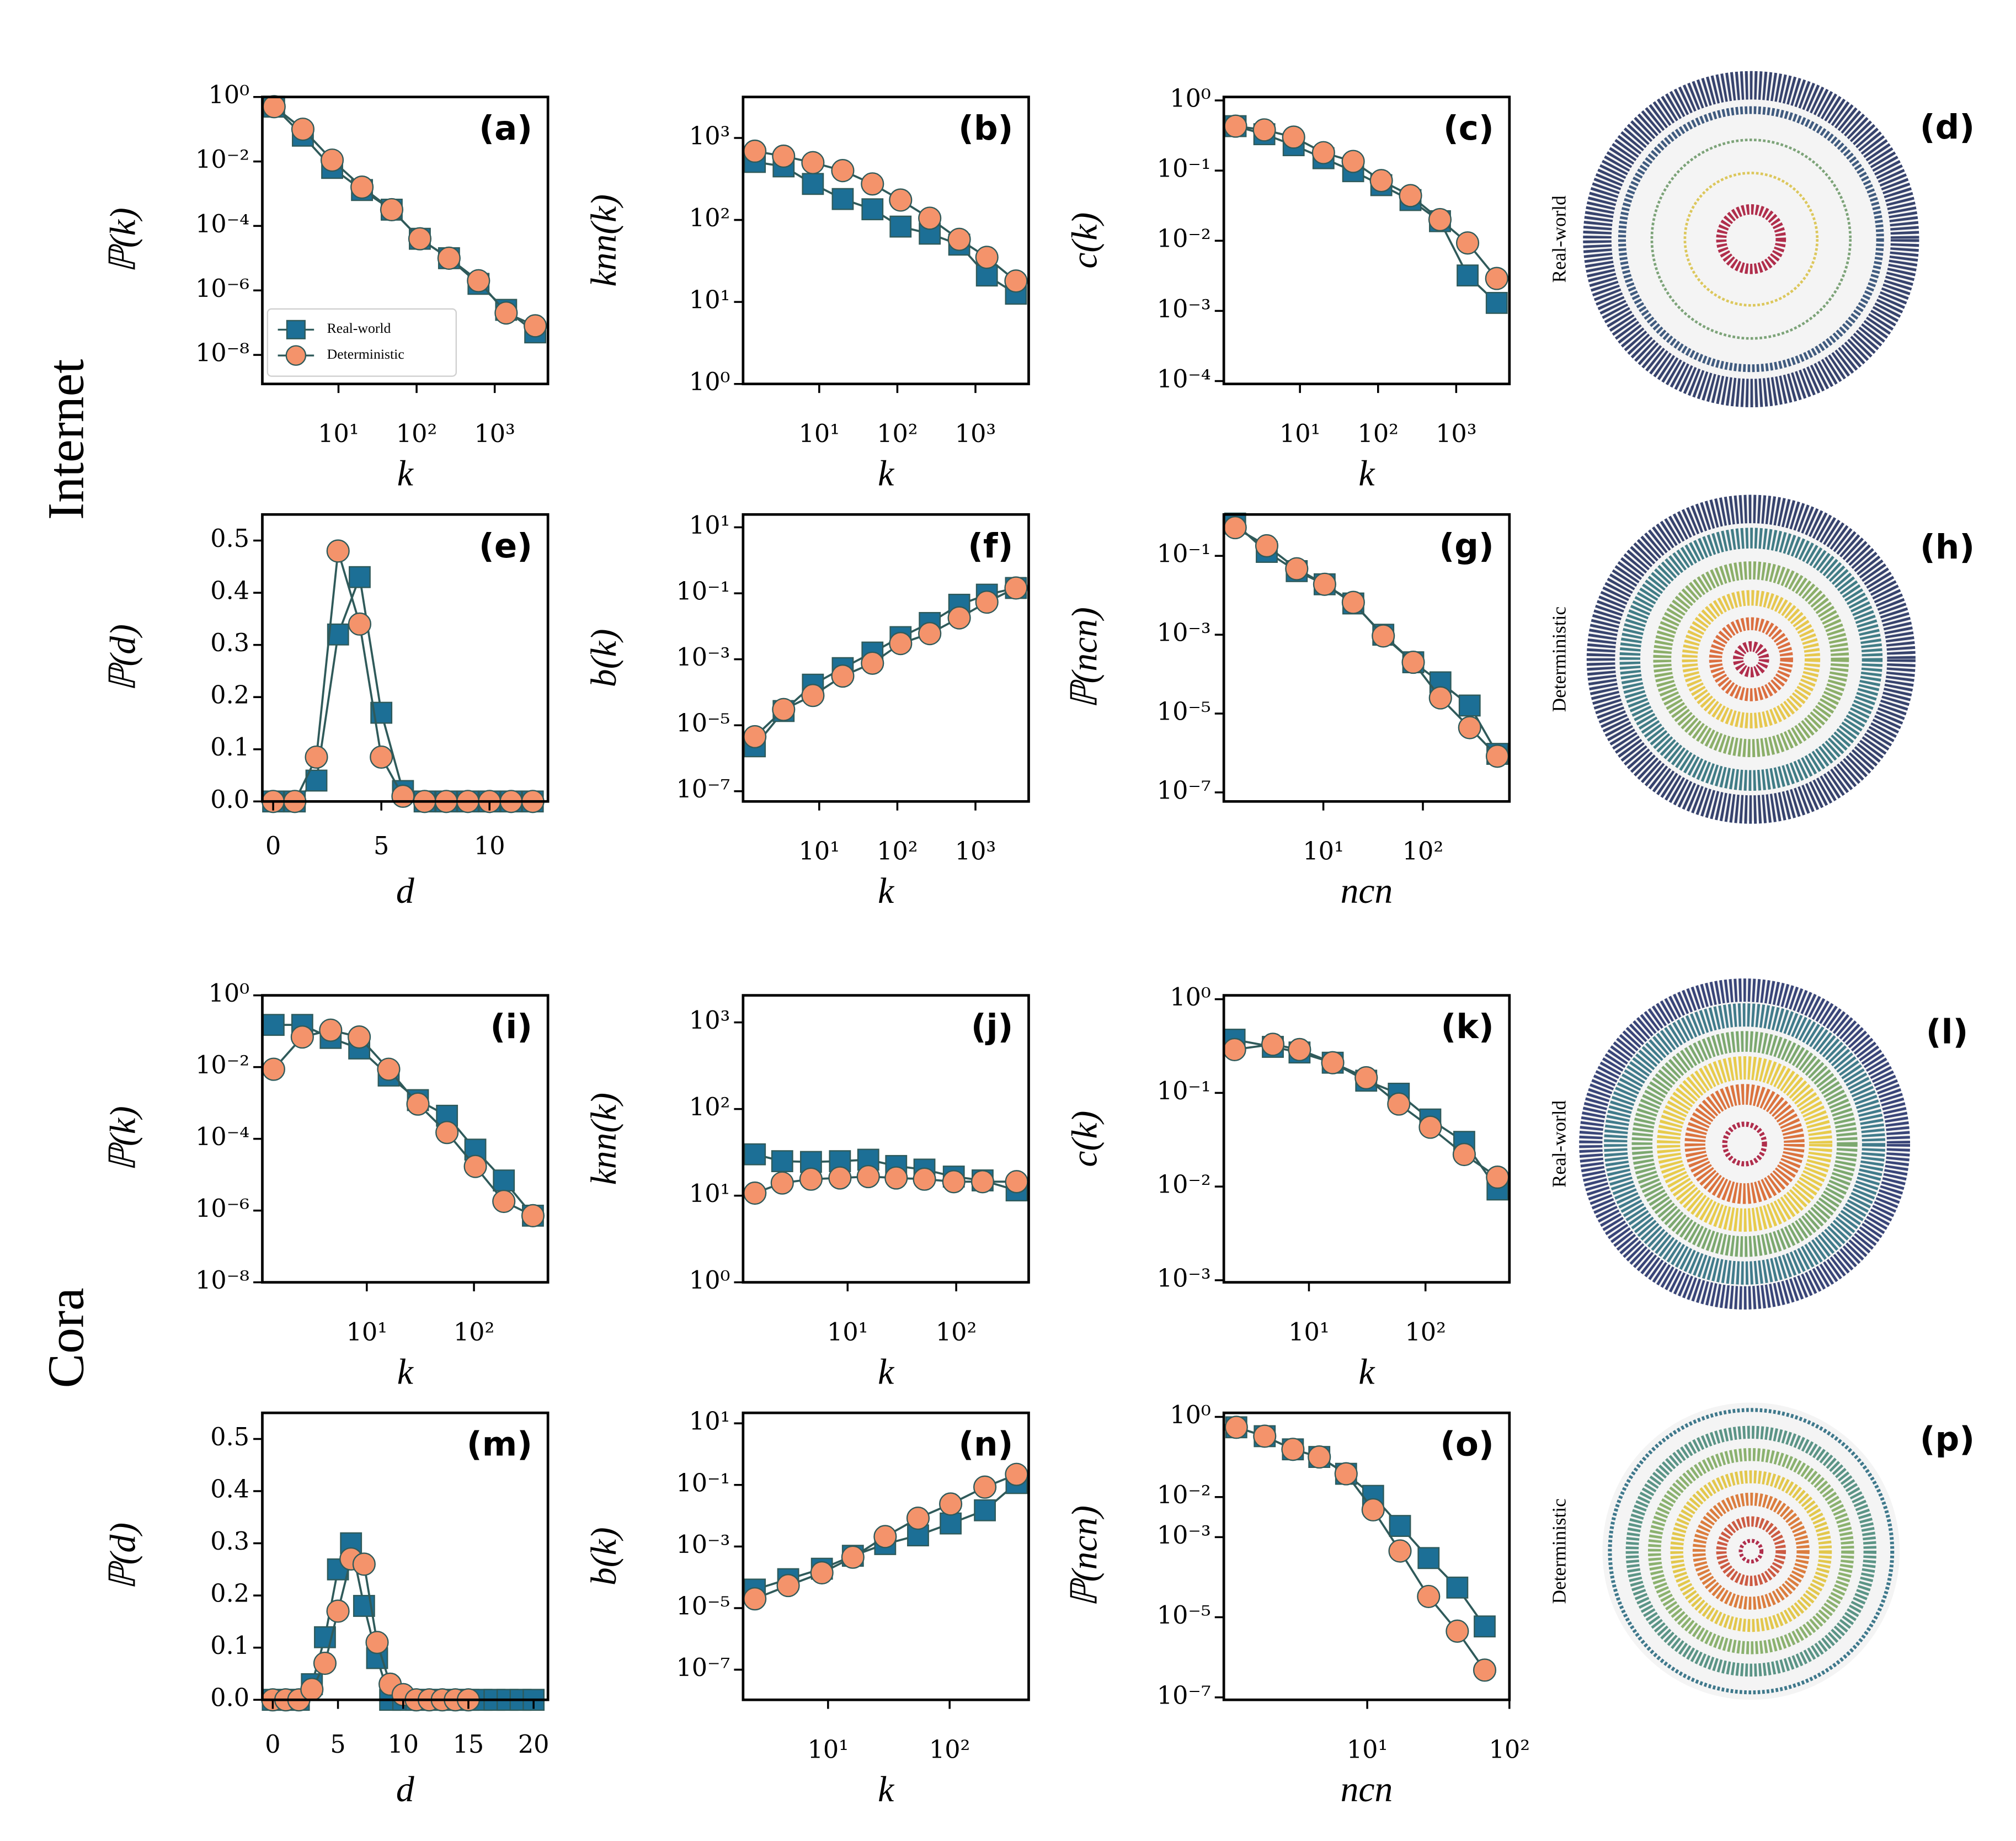 This screenshot has width=2016, height=1841. What do you see at coordinates (1467, 1026) in the screenshot?
I see `panel-label: (k)` at bounding box center [1467, 1026].